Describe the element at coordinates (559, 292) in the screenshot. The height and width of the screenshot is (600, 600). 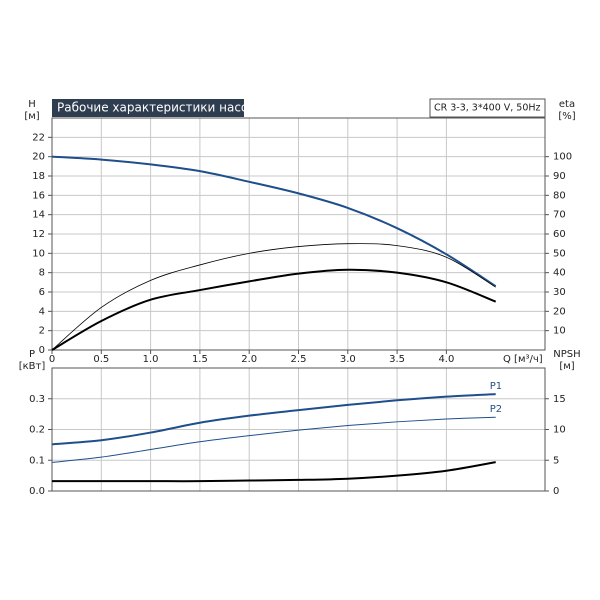
I see `y2-tick-label: 30` at that location.